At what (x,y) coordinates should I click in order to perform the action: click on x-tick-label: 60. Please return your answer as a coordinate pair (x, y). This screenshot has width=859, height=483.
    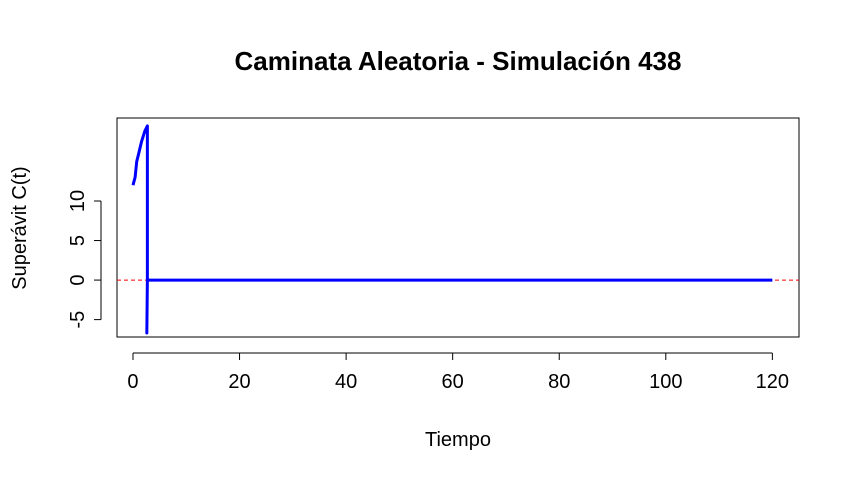
    Looking at the image, I should click on (453, 382).